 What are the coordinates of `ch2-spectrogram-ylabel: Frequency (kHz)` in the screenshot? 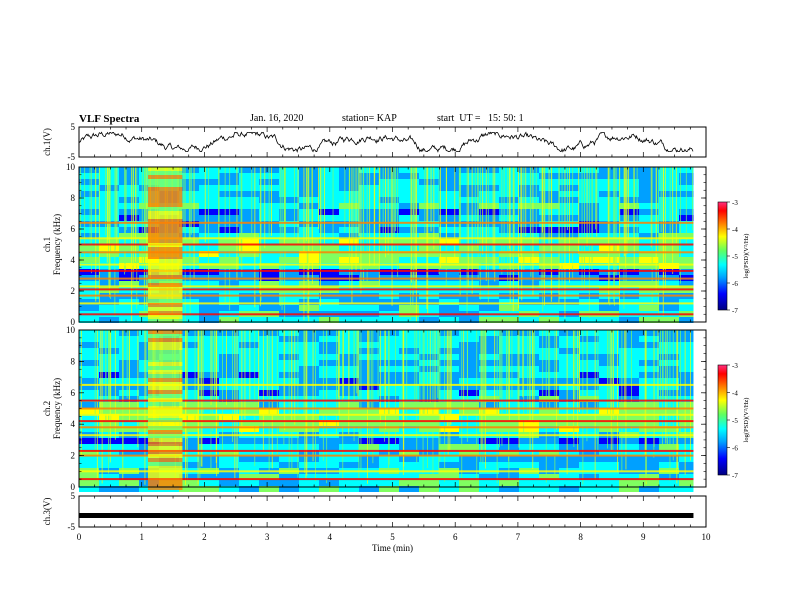 It's located at (57, 408).